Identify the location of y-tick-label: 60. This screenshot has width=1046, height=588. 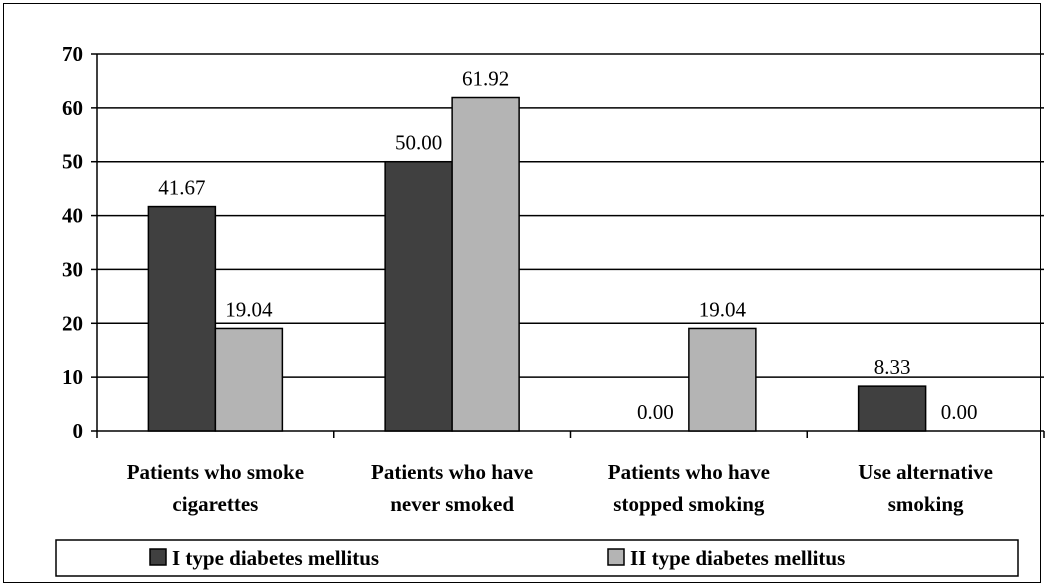
(72, 108).